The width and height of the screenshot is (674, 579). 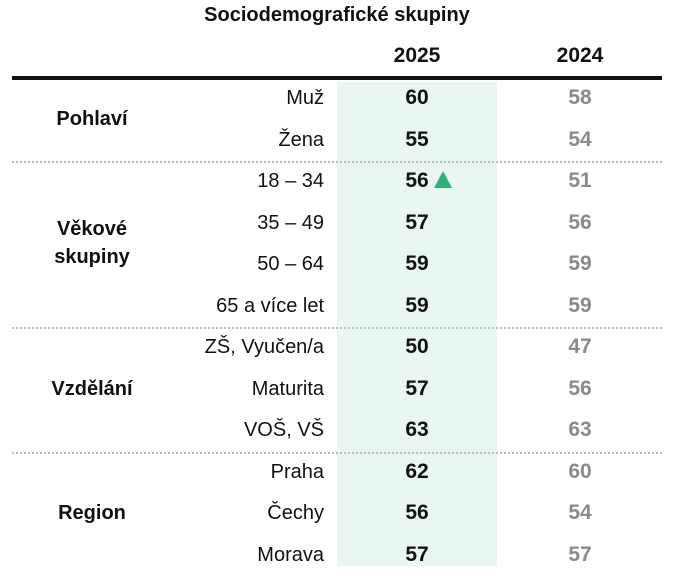 What do you see at coordinates (580, 471) in the screenshot?
I see `value-2024: 60` at bounding box center [580, 471].